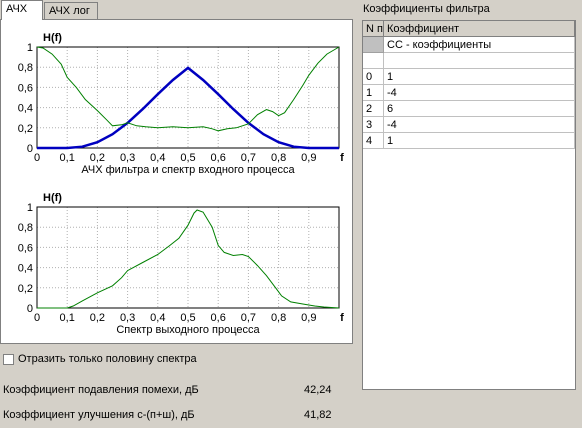  I want to click on grid-fixed-cell, so click(373, 45).